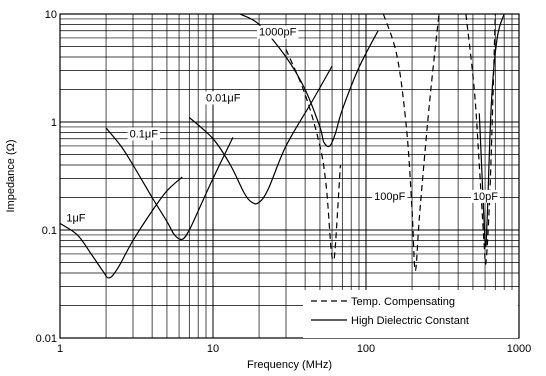 The width and height of the screenshot is (546, 376). Describe the element at coordinates (366, 349) in the screenshot. I see `x-tick-label: 100` at that location.